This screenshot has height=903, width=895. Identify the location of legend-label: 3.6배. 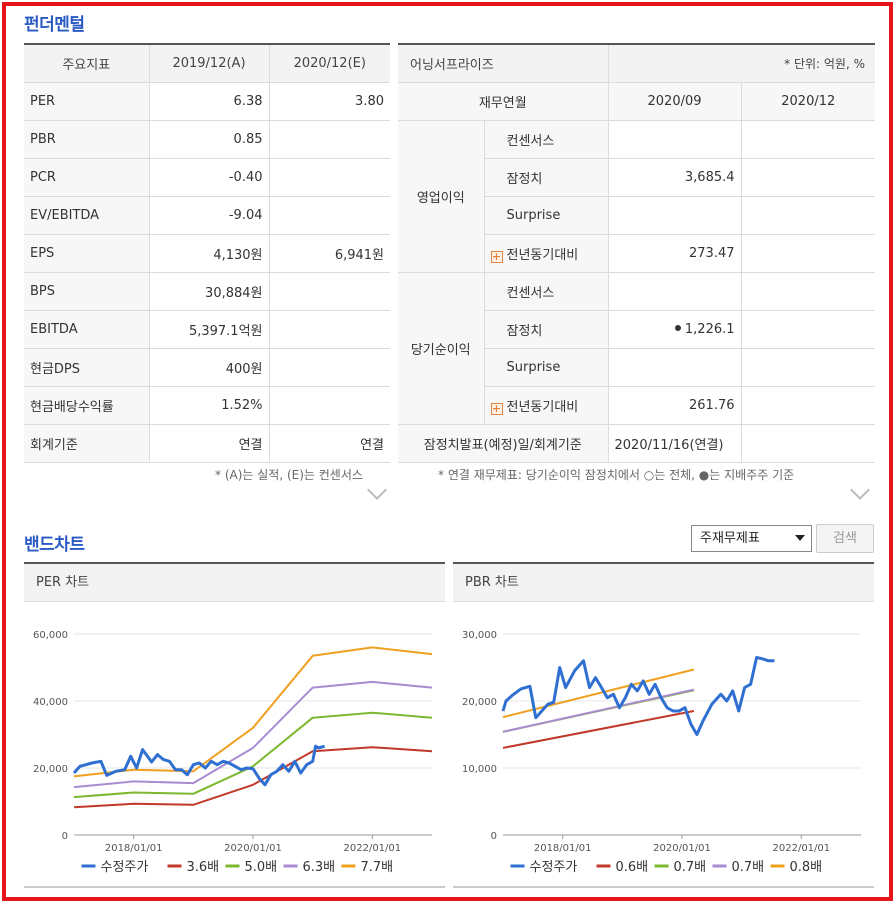
(203, 867).